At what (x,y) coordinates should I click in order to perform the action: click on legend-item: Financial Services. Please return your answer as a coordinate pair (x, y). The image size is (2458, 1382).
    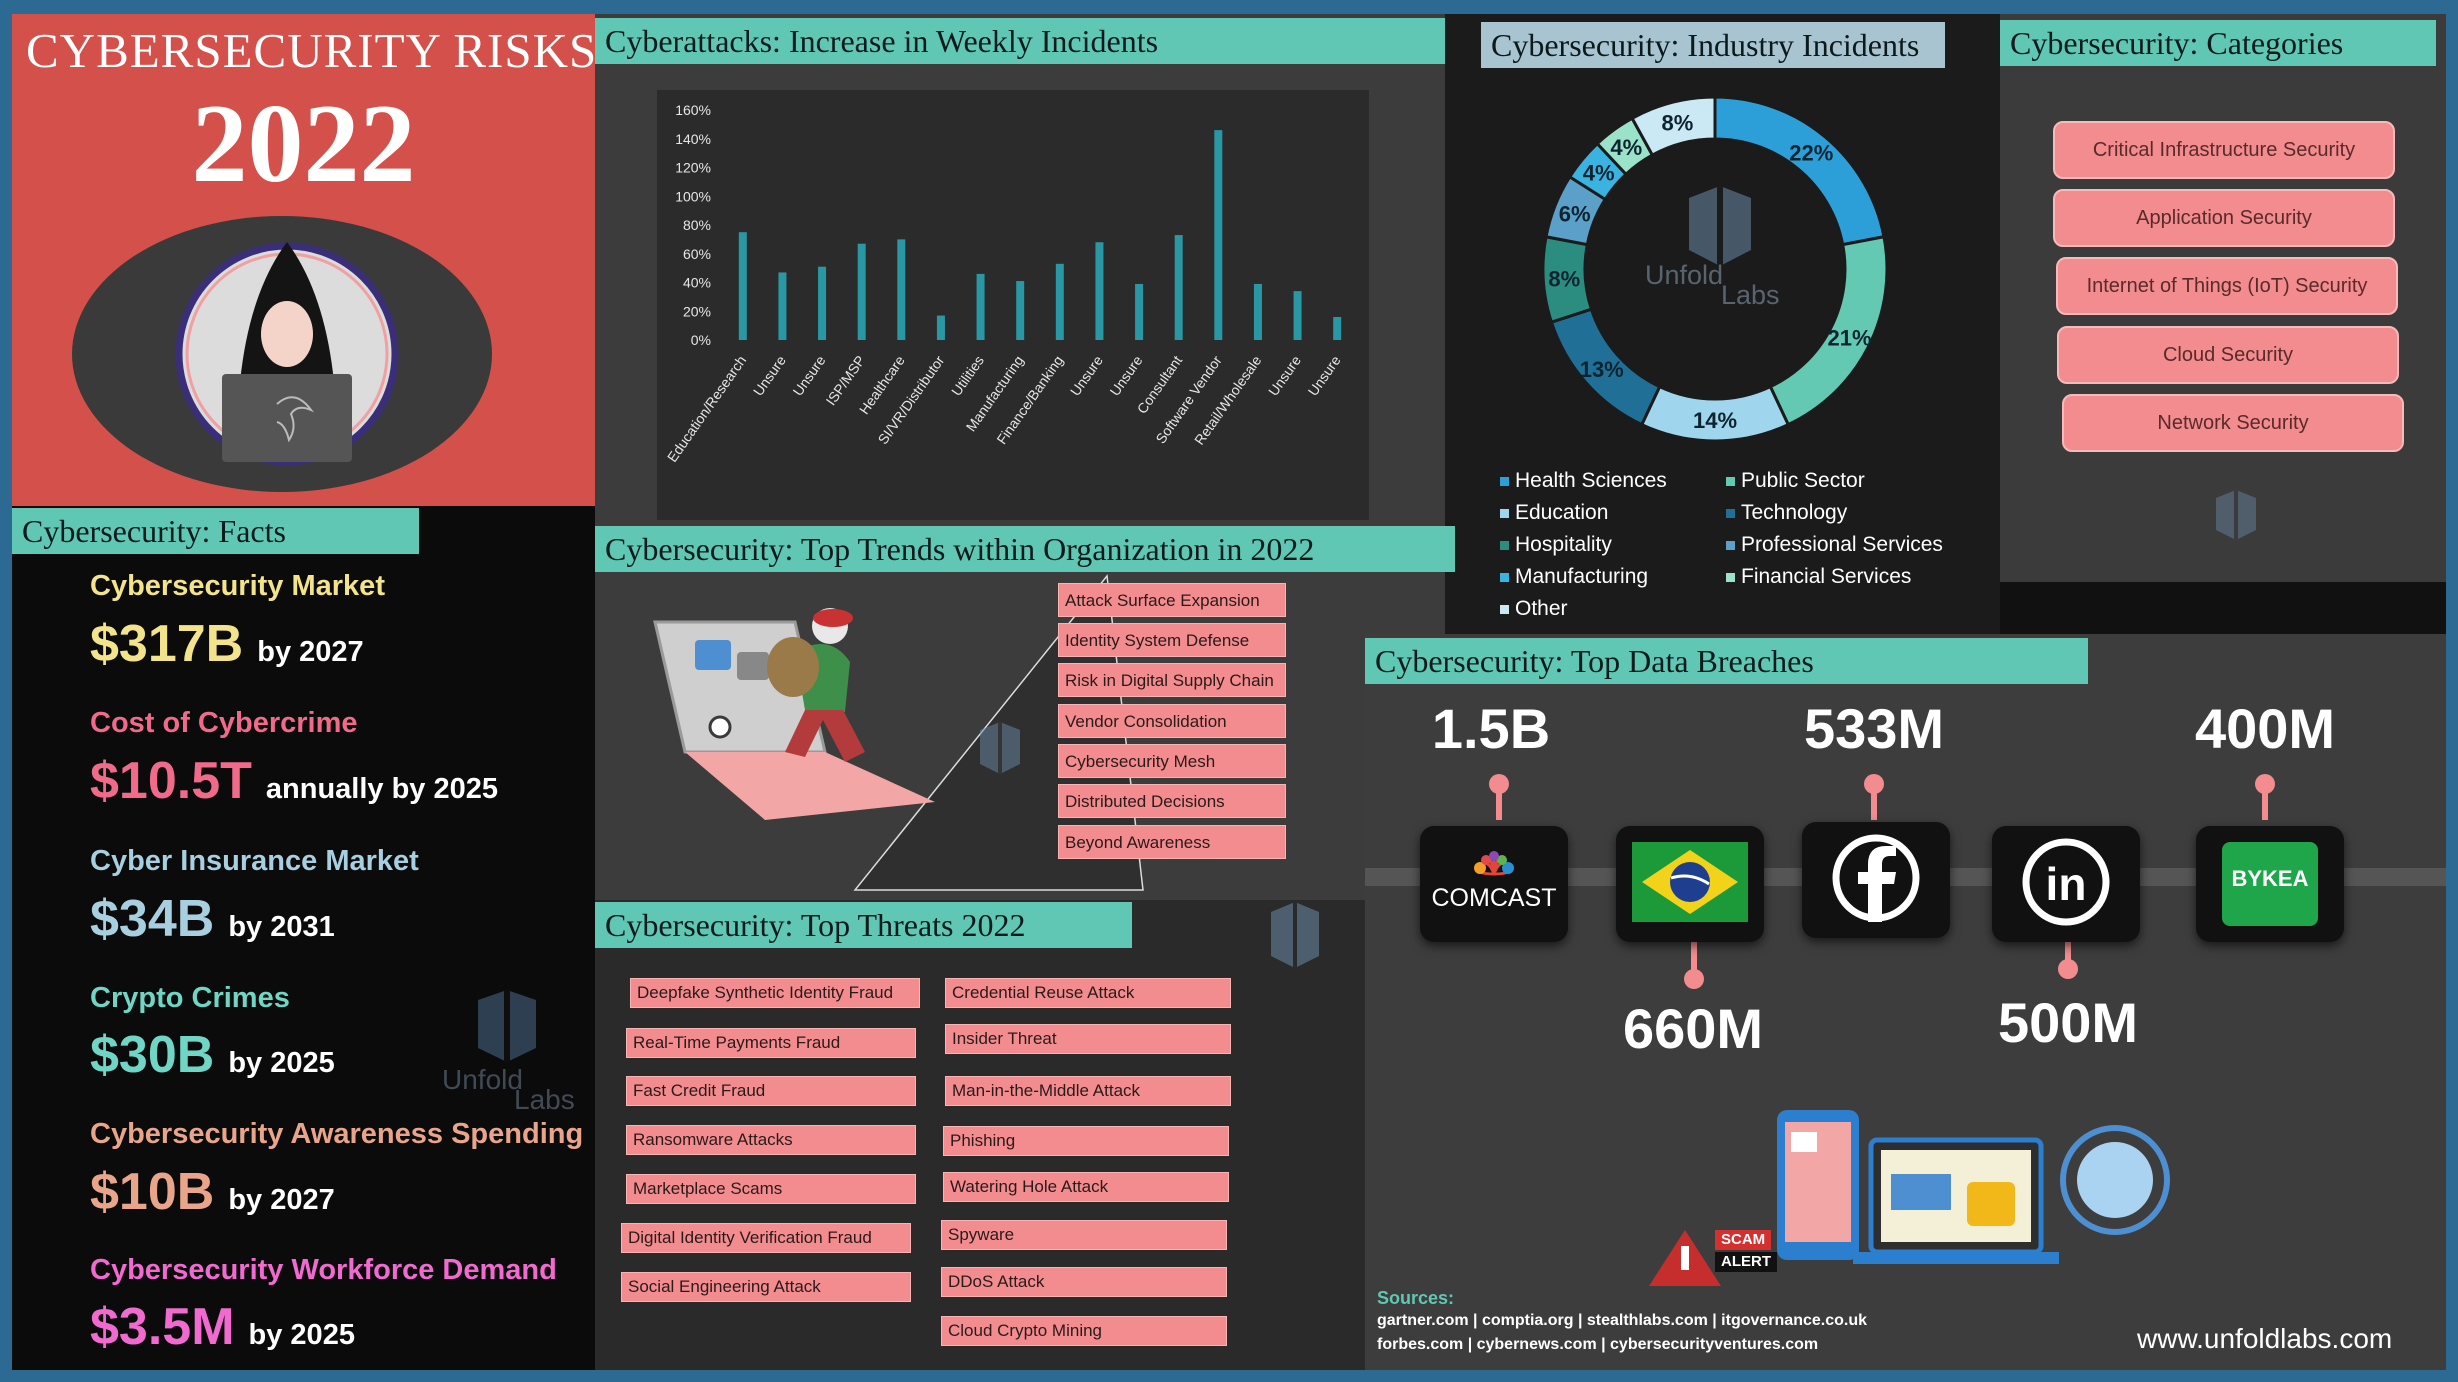
    Looking at the image, I should click on (1818, 577).